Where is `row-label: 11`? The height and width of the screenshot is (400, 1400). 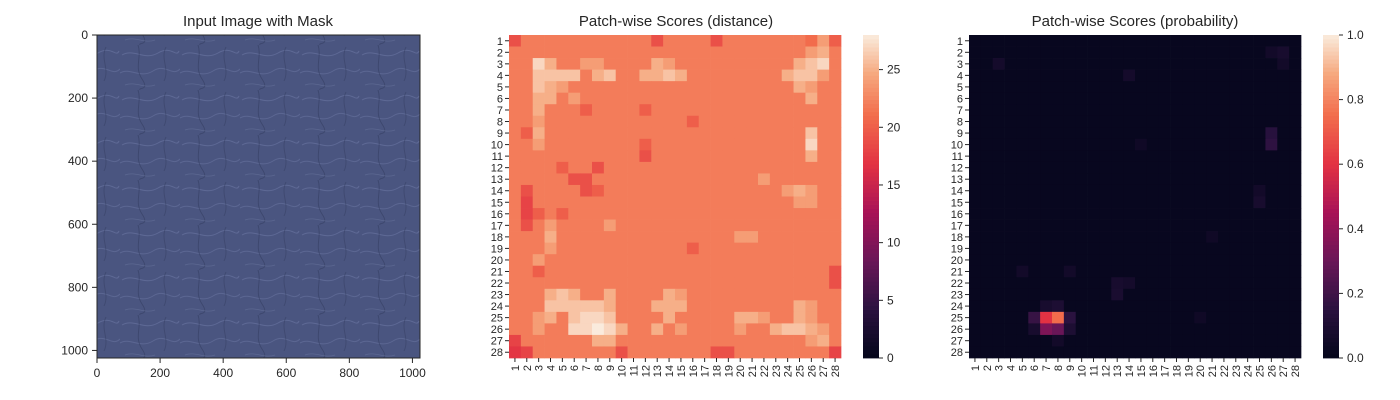
row-label: 11 is located at coordinates (957, 157).